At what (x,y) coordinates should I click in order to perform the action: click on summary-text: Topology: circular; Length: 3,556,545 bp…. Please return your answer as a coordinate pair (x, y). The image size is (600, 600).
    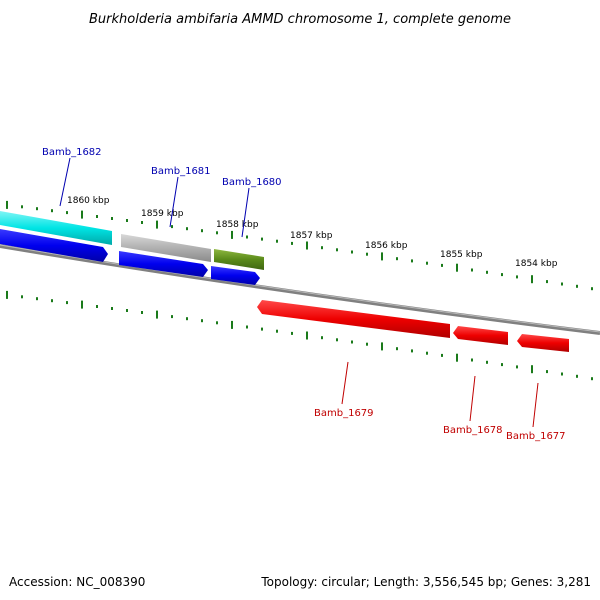
    Looking at the image, I should click on (425, 582).